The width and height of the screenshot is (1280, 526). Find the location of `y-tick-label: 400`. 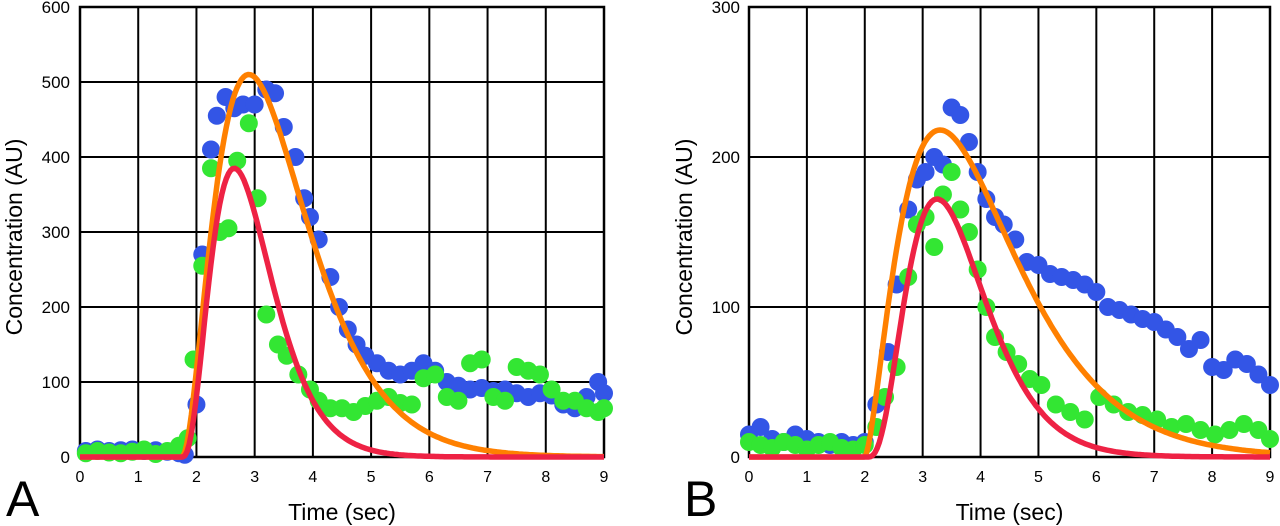

y-tick-label: 400 is located at coordinates (56, 157).